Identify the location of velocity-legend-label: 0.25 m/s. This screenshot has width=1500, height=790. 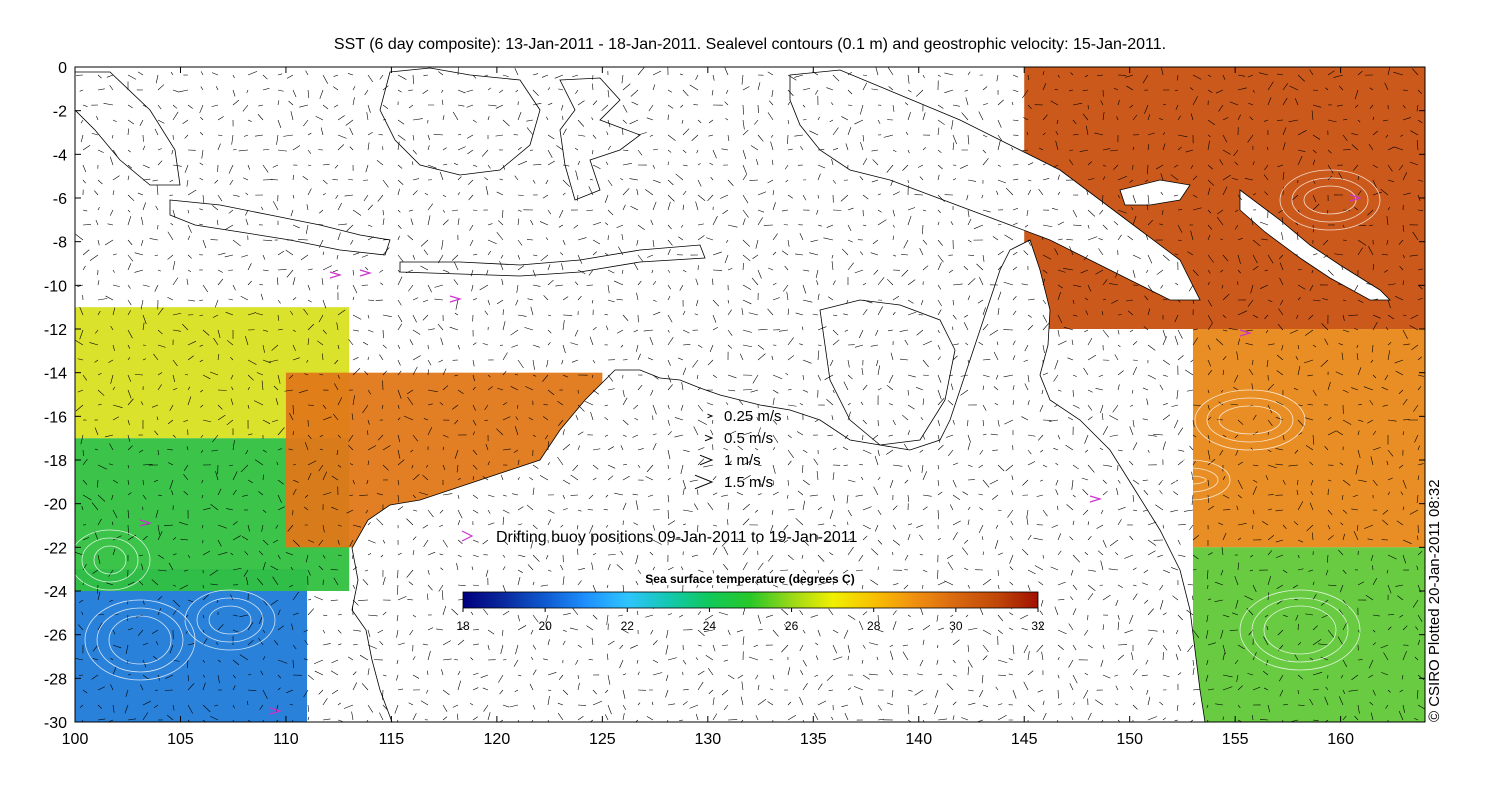
(753, 416).